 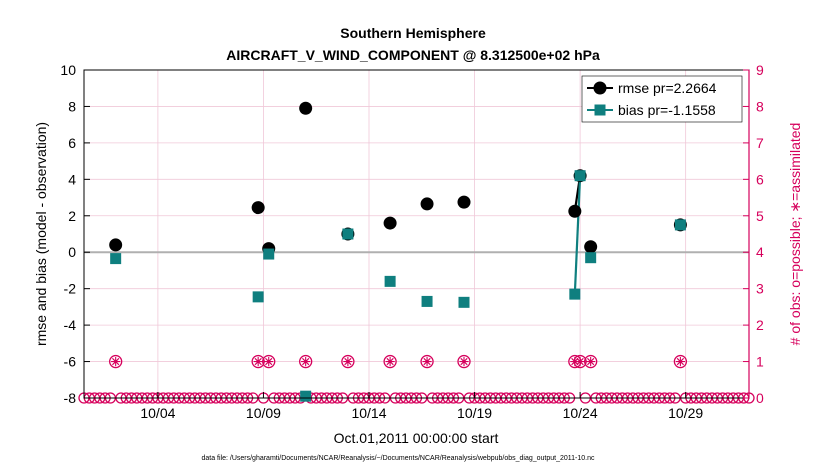 What do you see at coordinates (157, 413) in the screenshot?
I see `x-tick-label: 10/04` at bounding box center [157, 413].